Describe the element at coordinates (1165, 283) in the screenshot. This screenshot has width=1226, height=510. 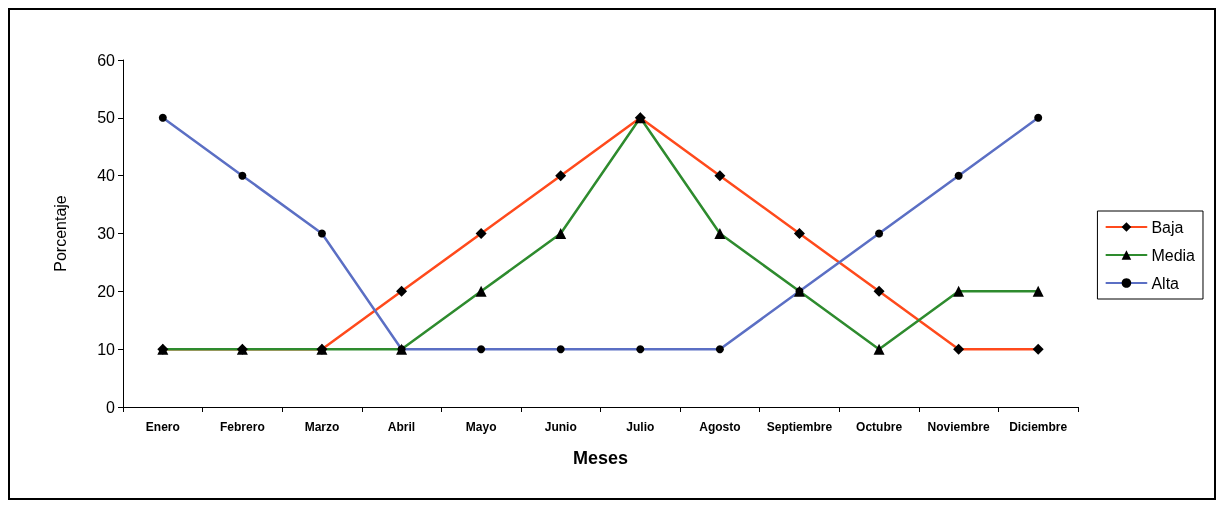
I see `legend-label: Alta` at that location.